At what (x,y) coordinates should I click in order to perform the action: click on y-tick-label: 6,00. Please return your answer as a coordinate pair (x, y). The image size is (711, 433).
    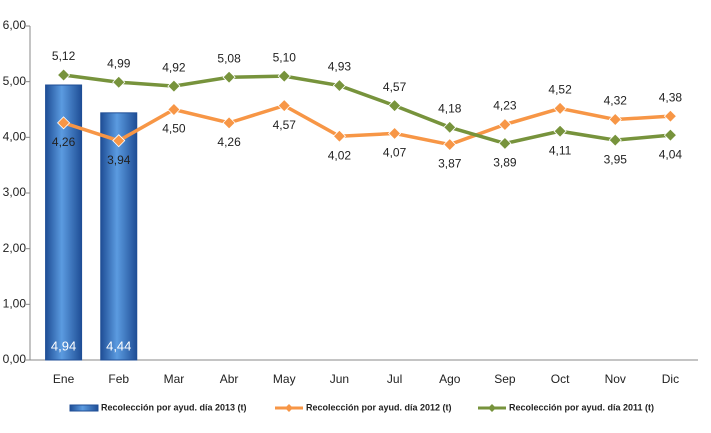
    Looking at the image, I should click on (15, 25).